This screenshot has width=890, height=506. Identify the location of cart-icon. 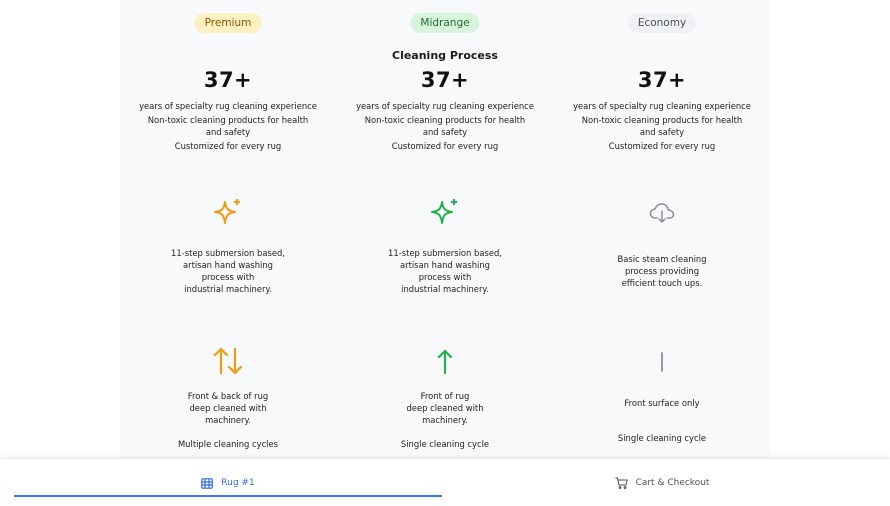
(621, 483).